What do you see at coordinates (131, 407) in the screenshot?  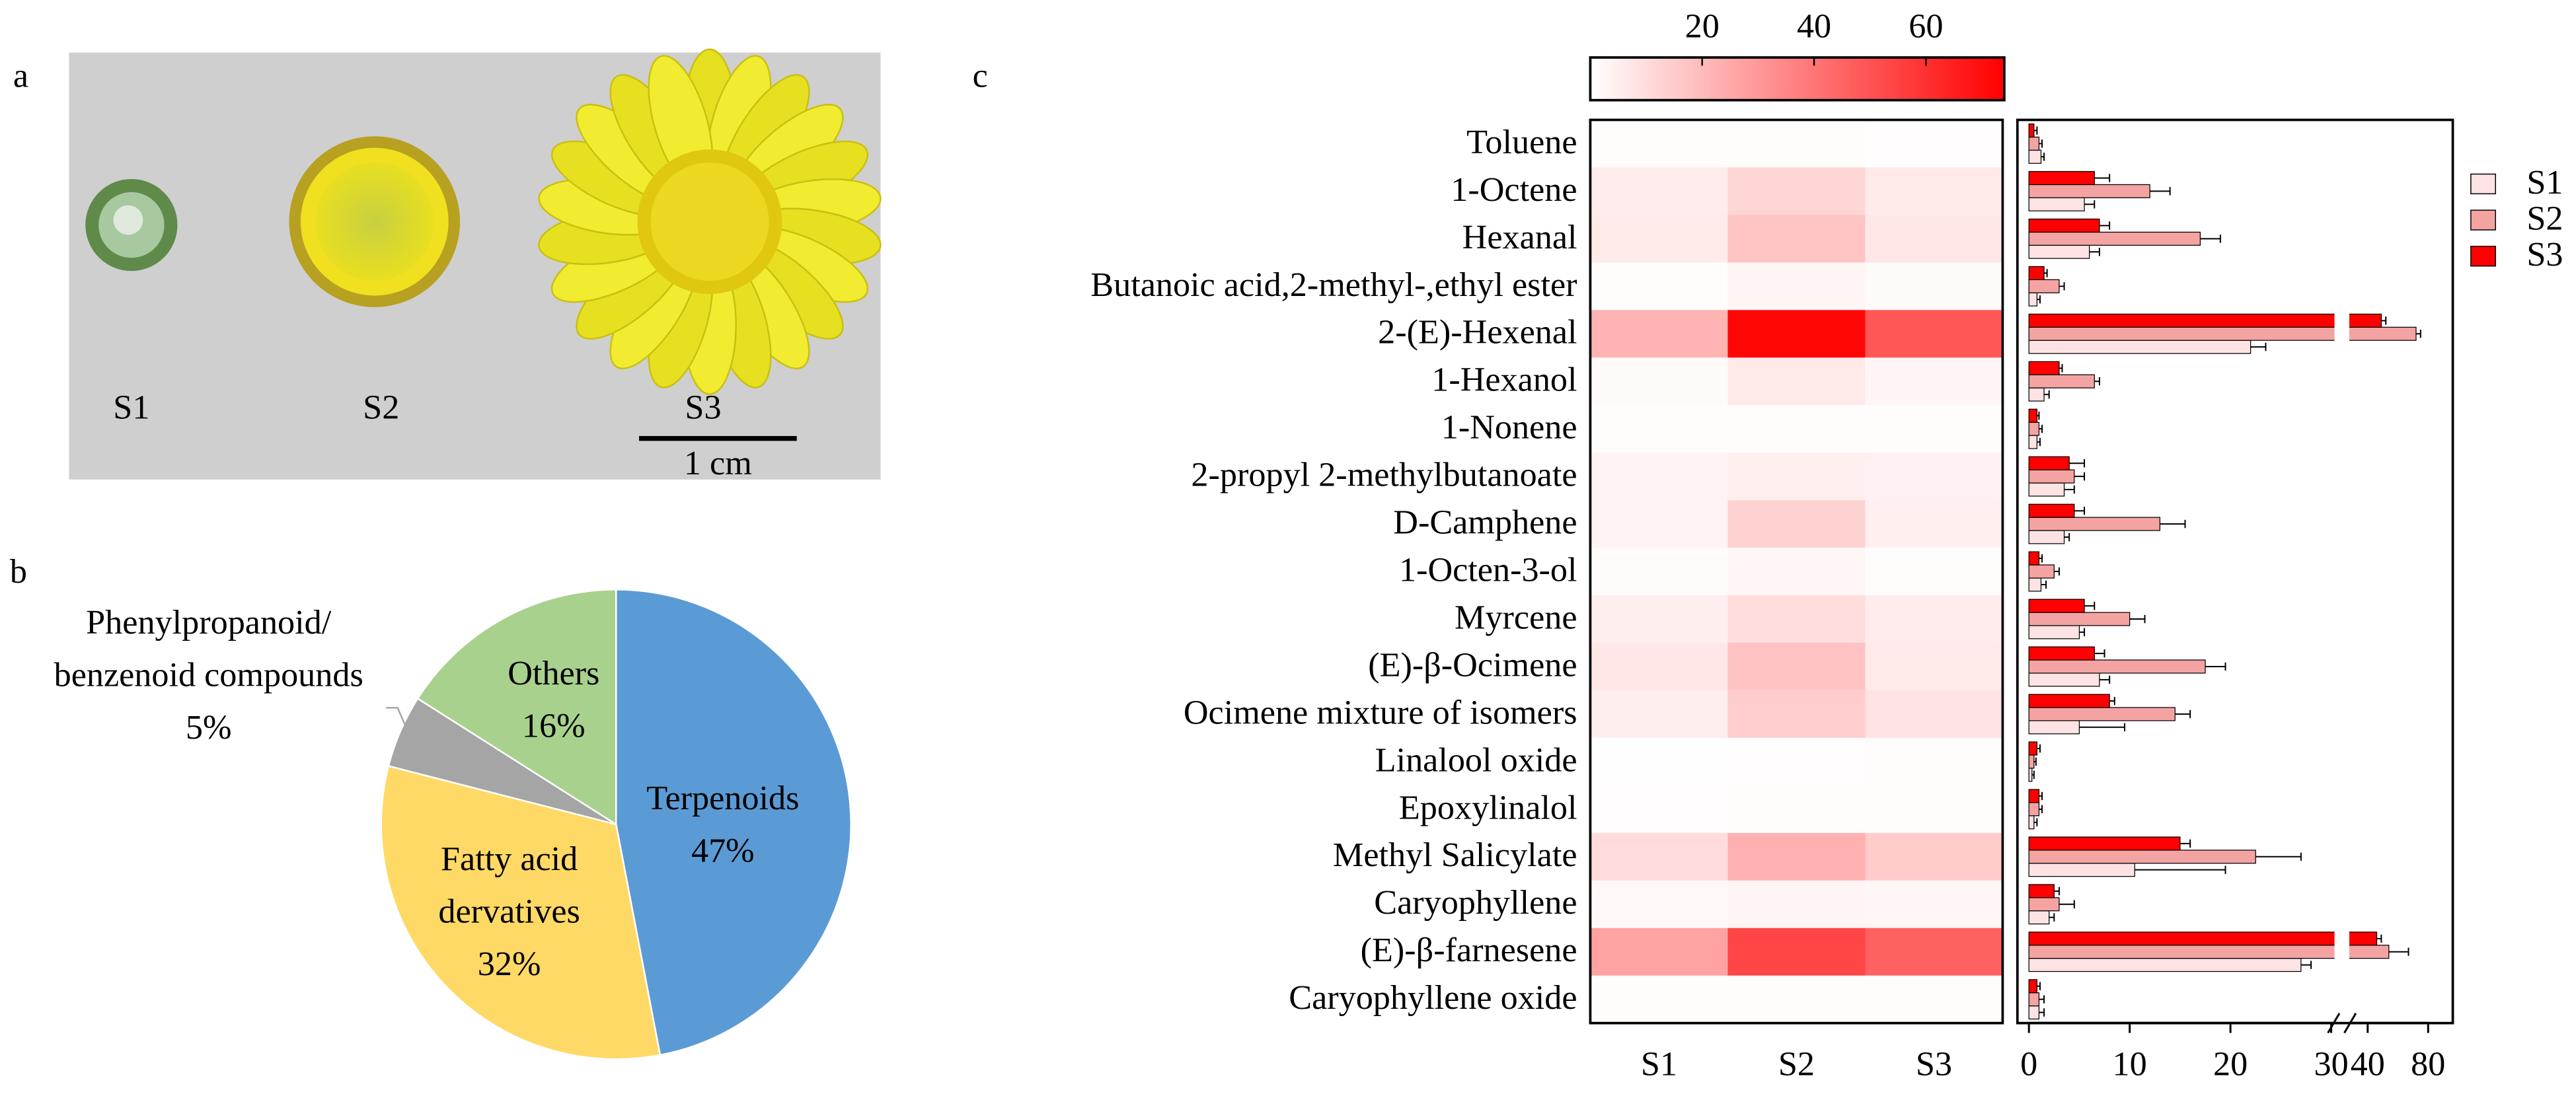 I see `stage-label: S1` at bounding box center [131, 407].